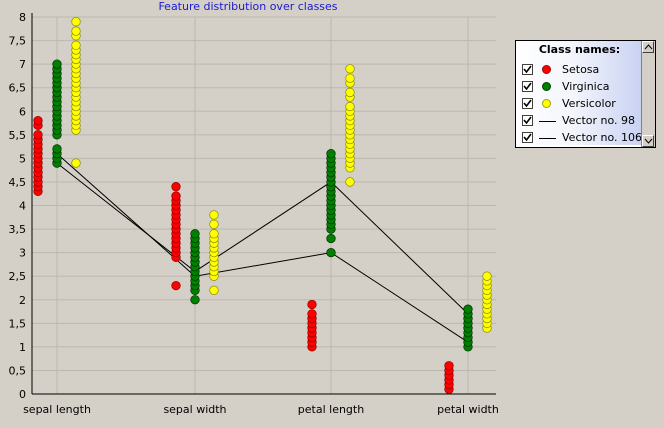 This screenshot has width=664, height=428. What do you see at coordinates (586, 86) in the screenshot?
I see `legend-label-virginica: Virginica` at bounding box center [586, 86].